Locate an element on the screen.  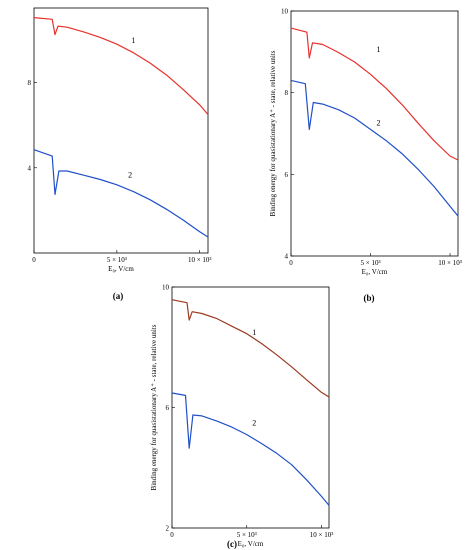
y-tick-label: 2 is located at coordinates (168, 529).